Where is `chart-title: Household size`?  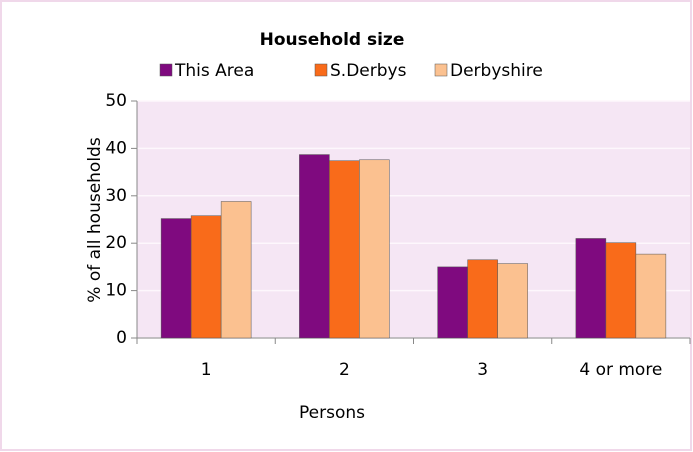 chart-title: Household size is located at coordinates (332, 40).